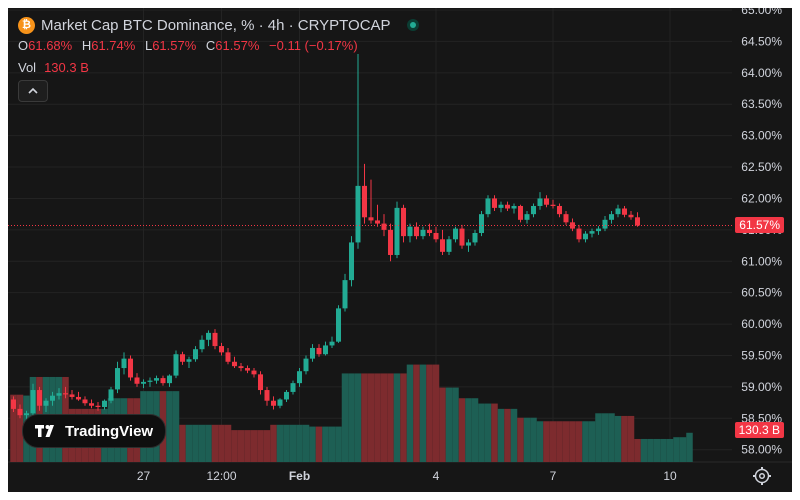 This screenshot has width=800, height=500. Describe the element at coordinates (761, 136) in the screenshot. I see `price-tick-label: 63.00%` at that location.